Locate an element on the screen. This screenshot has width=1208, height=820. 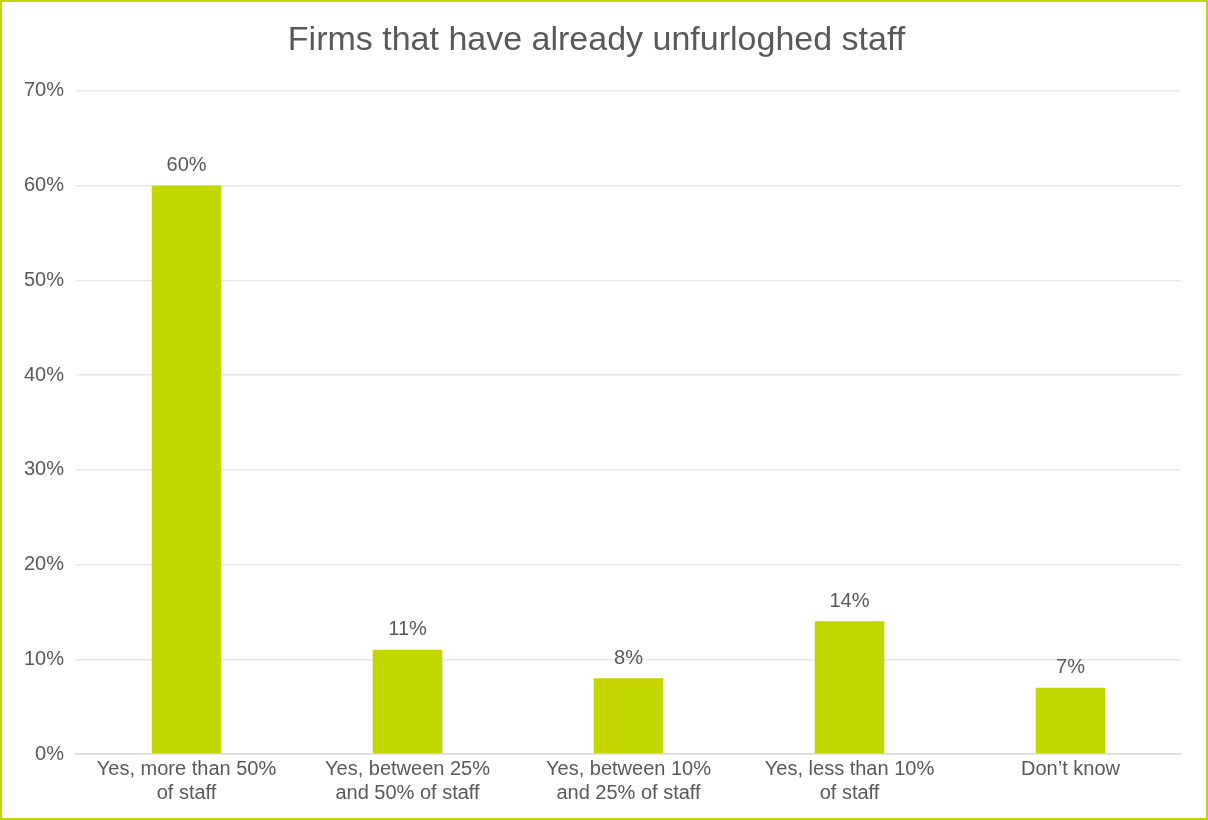
data-label: 60% is located at coordinates (186, 164).